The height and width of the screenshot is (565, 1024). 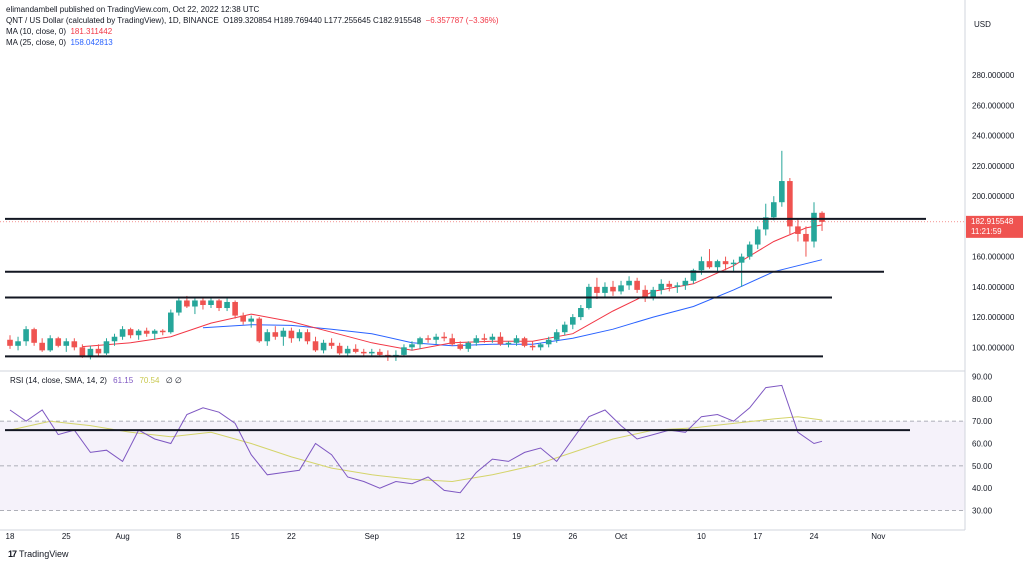 What do you see at coordinates (122, 536) in the screenshot?
I see `time-tick-label: Aug` at bounding box center [122, 536].